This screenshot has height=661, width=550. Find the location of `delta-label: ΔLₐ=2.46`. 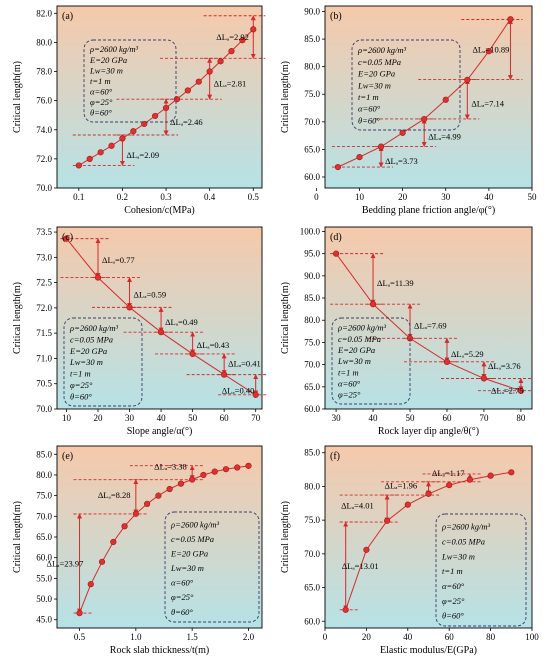

delta-label: ΔLₐ=2.46 is located at coordinates (186, 122).